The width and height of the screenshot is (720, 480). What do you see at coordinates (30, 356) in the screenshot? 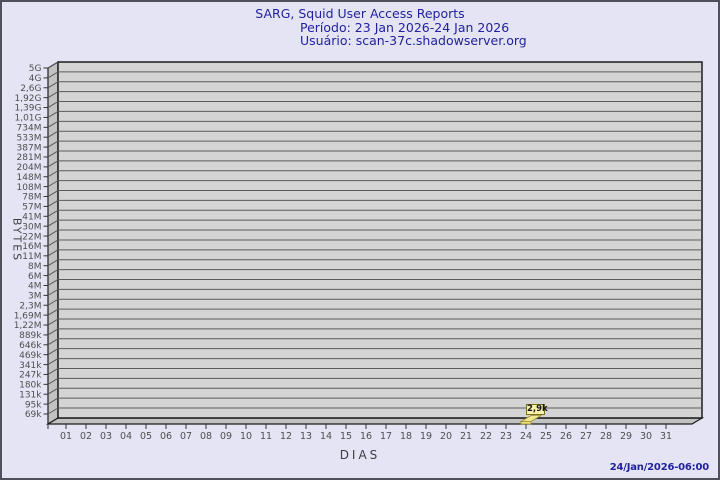
I see `y-tick-label: 469k` at bounding box center [30, 356].